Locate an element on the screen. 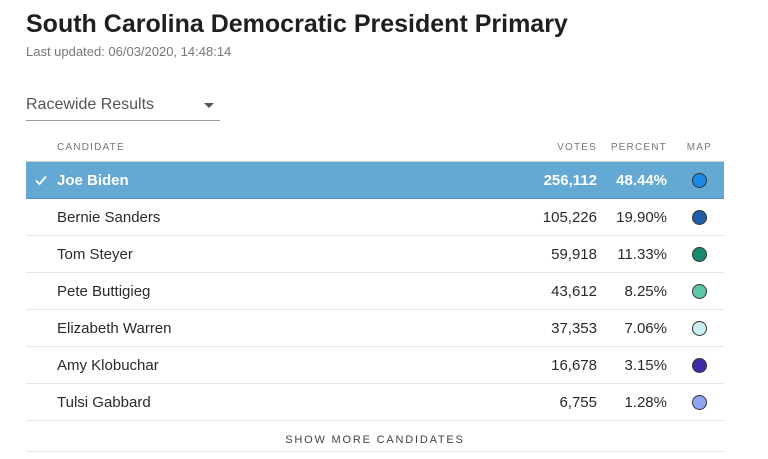  candidate-percent: 11.33% is located at coordinates (642, 254).